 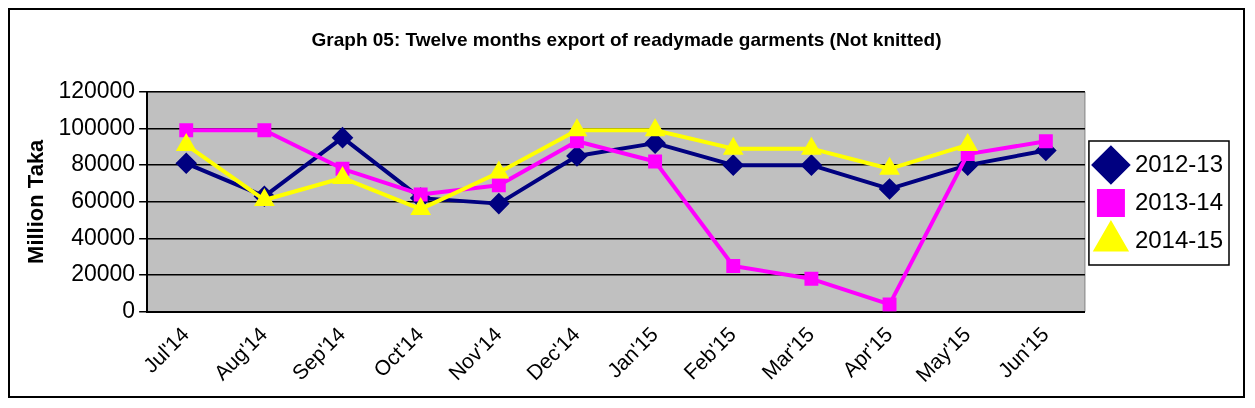 What do you see at coordinates (103, 163) in the screenshot?
I see `y-tick-label: 80000` at bounding box center [103, 163].